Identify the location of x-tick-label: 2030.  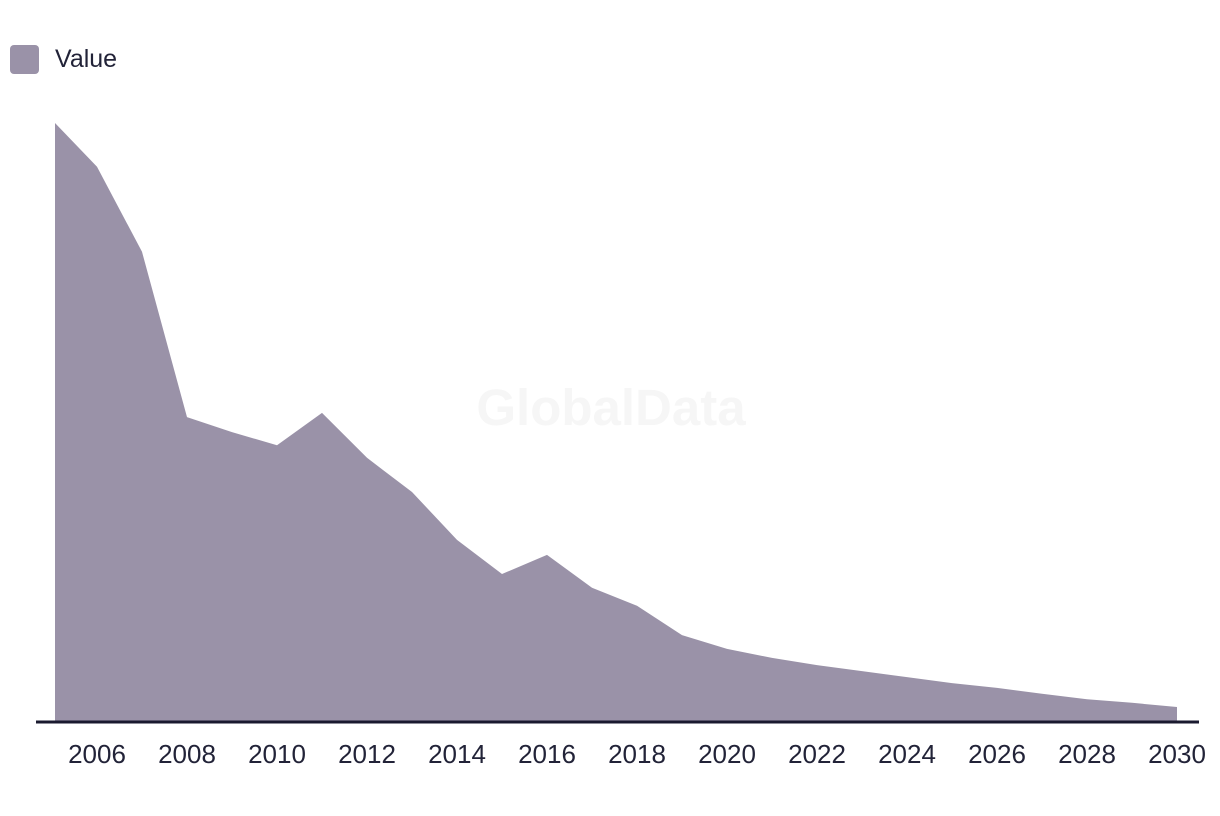
(1177, 754).